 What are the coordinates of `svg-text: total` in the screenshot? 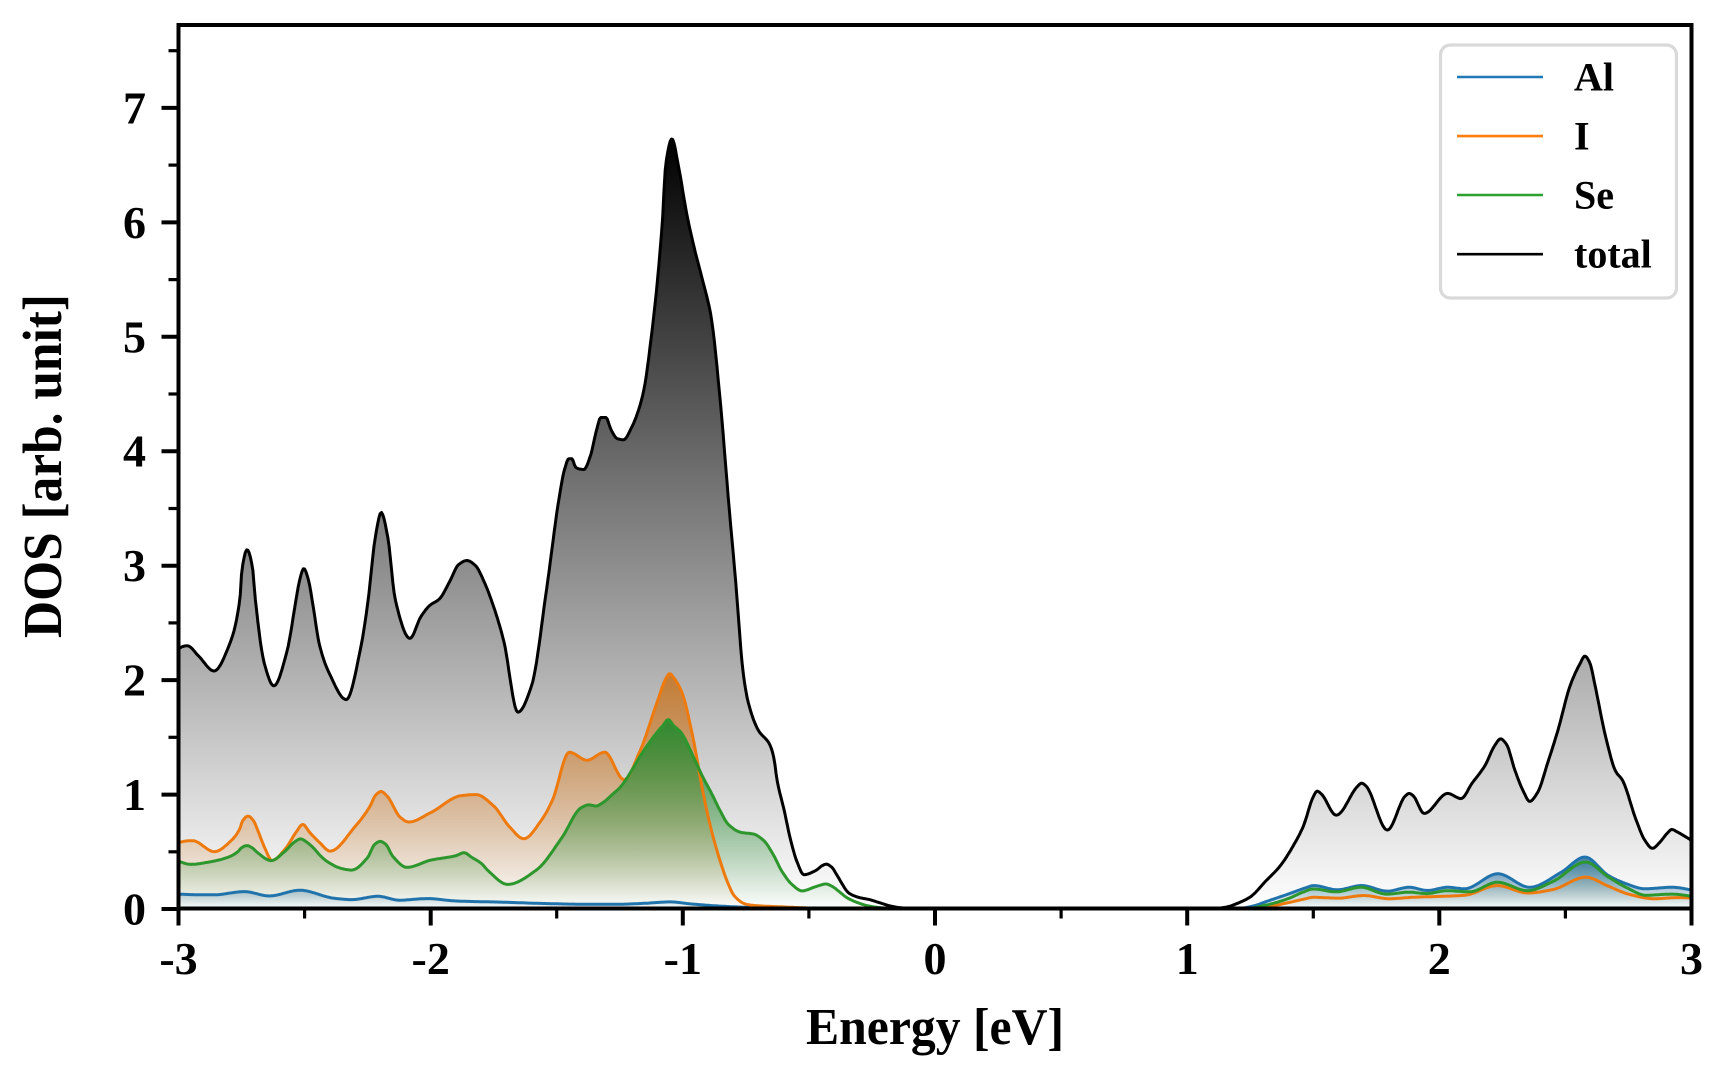 It's located at (1613, 254).